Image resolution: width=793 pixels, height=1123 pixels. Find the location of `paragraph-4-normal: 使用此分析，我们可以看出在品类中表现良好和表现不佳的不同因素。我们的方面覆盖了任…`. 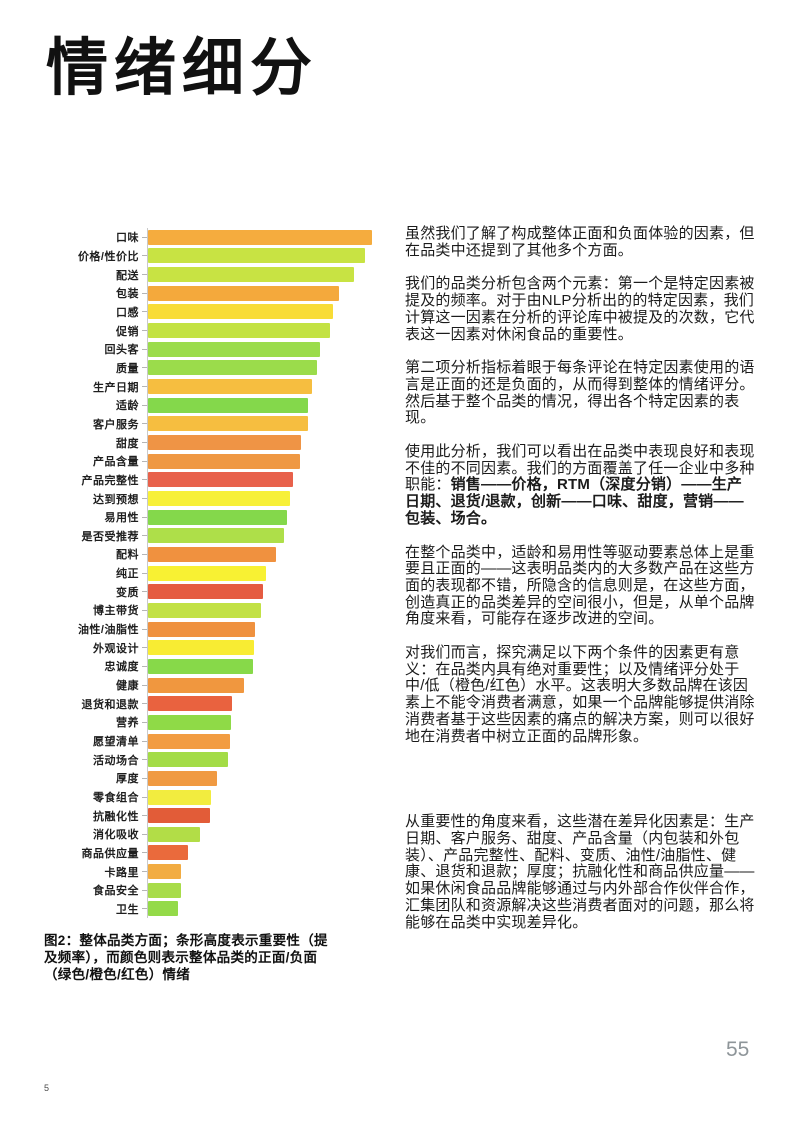

paragraph-4-normal: 使用此分析，我们可以看出在品类中表现良好和表现不佳的不同因素。我们的方面覆盖了任… is located at coordinates (580, 468).